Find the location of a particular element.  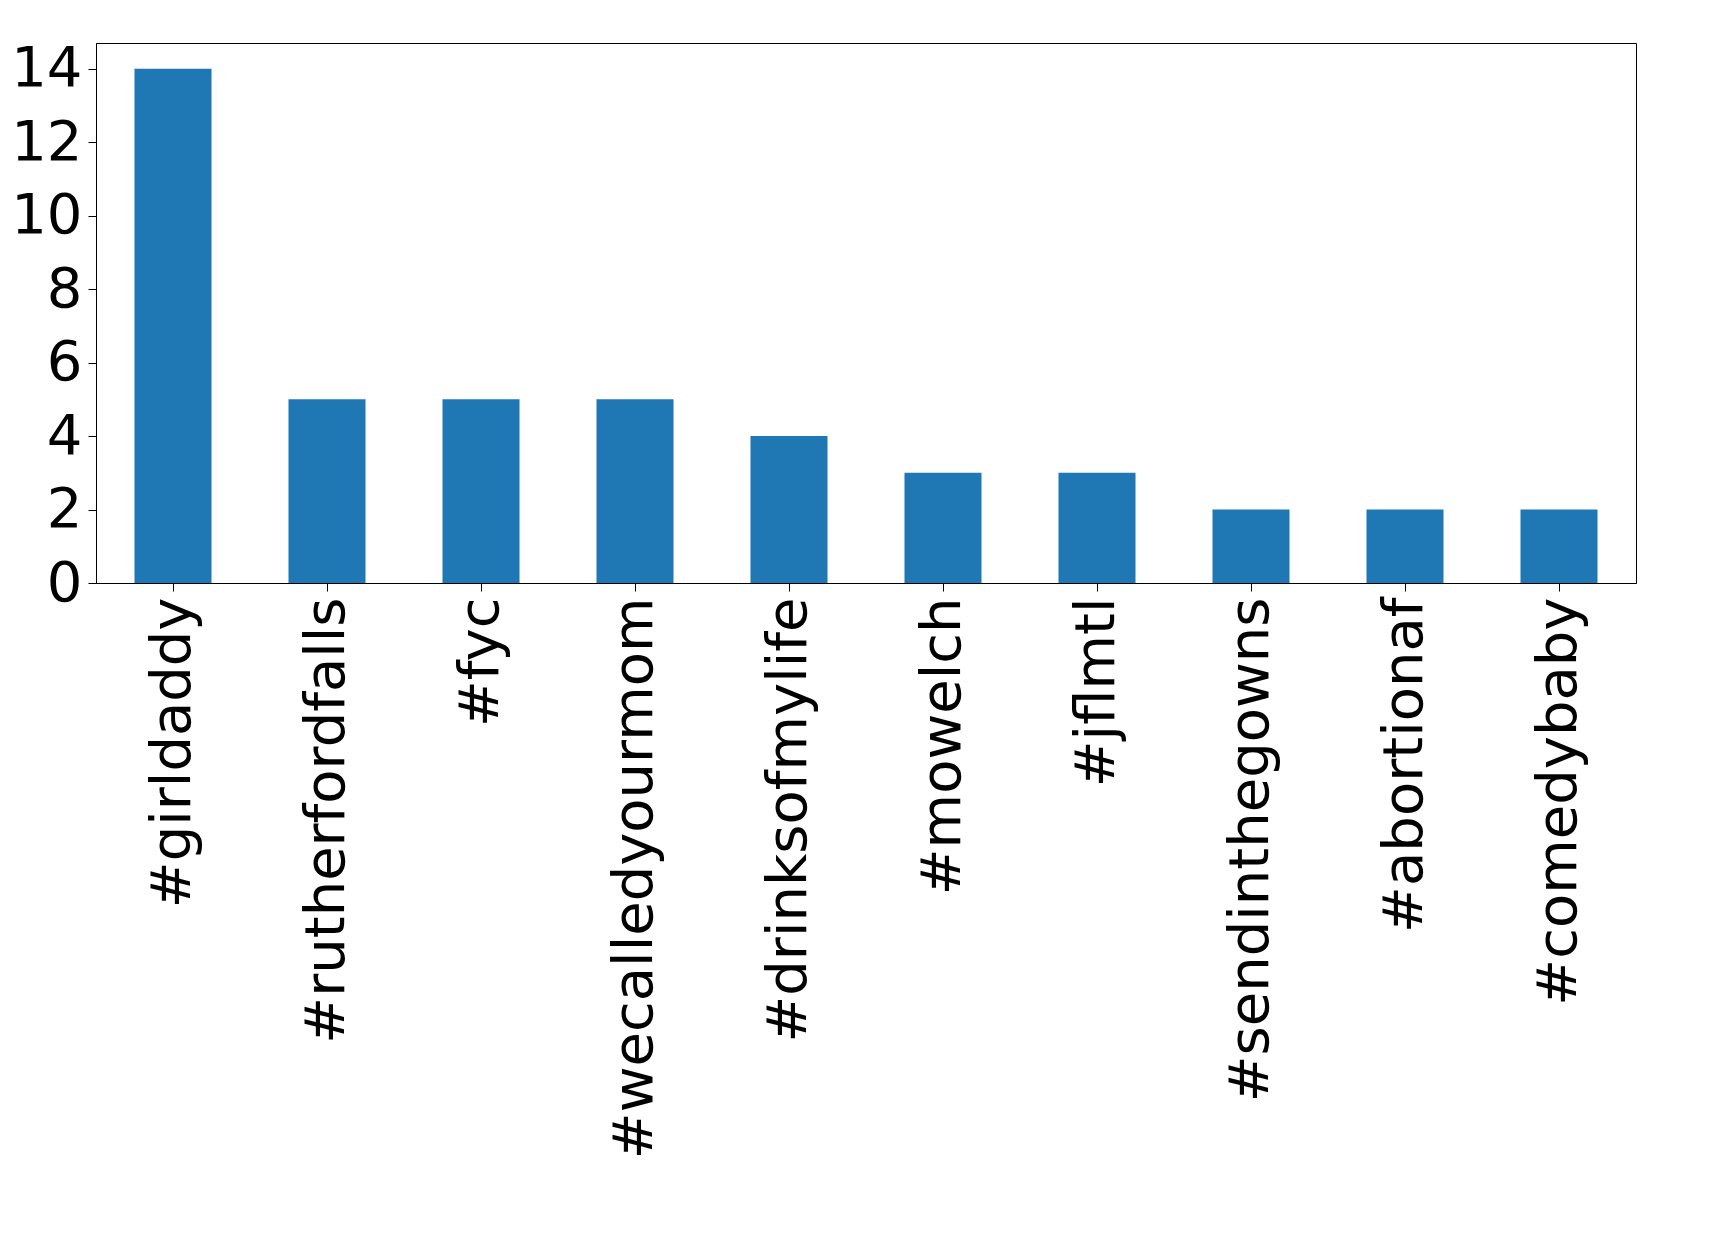

y-tick-label: 10 is located at coordinates (47, 214).